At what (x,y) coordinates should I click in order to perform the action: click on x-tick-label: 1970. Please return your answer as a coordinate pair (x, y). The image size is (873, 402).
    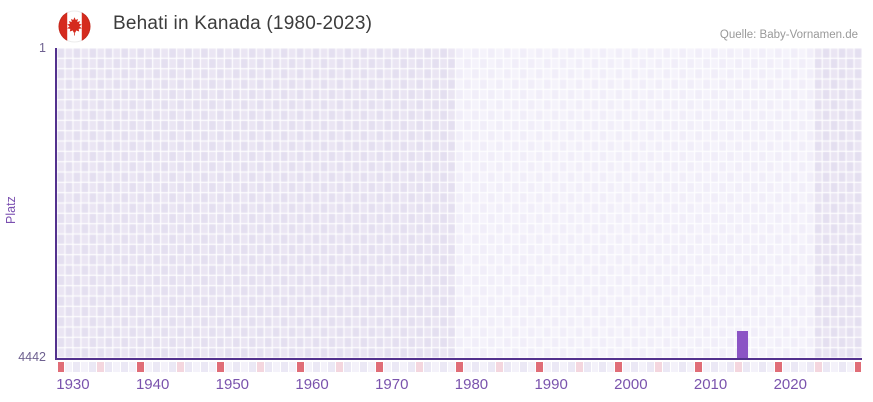
    Looking at the image, I should click on (392, 384).